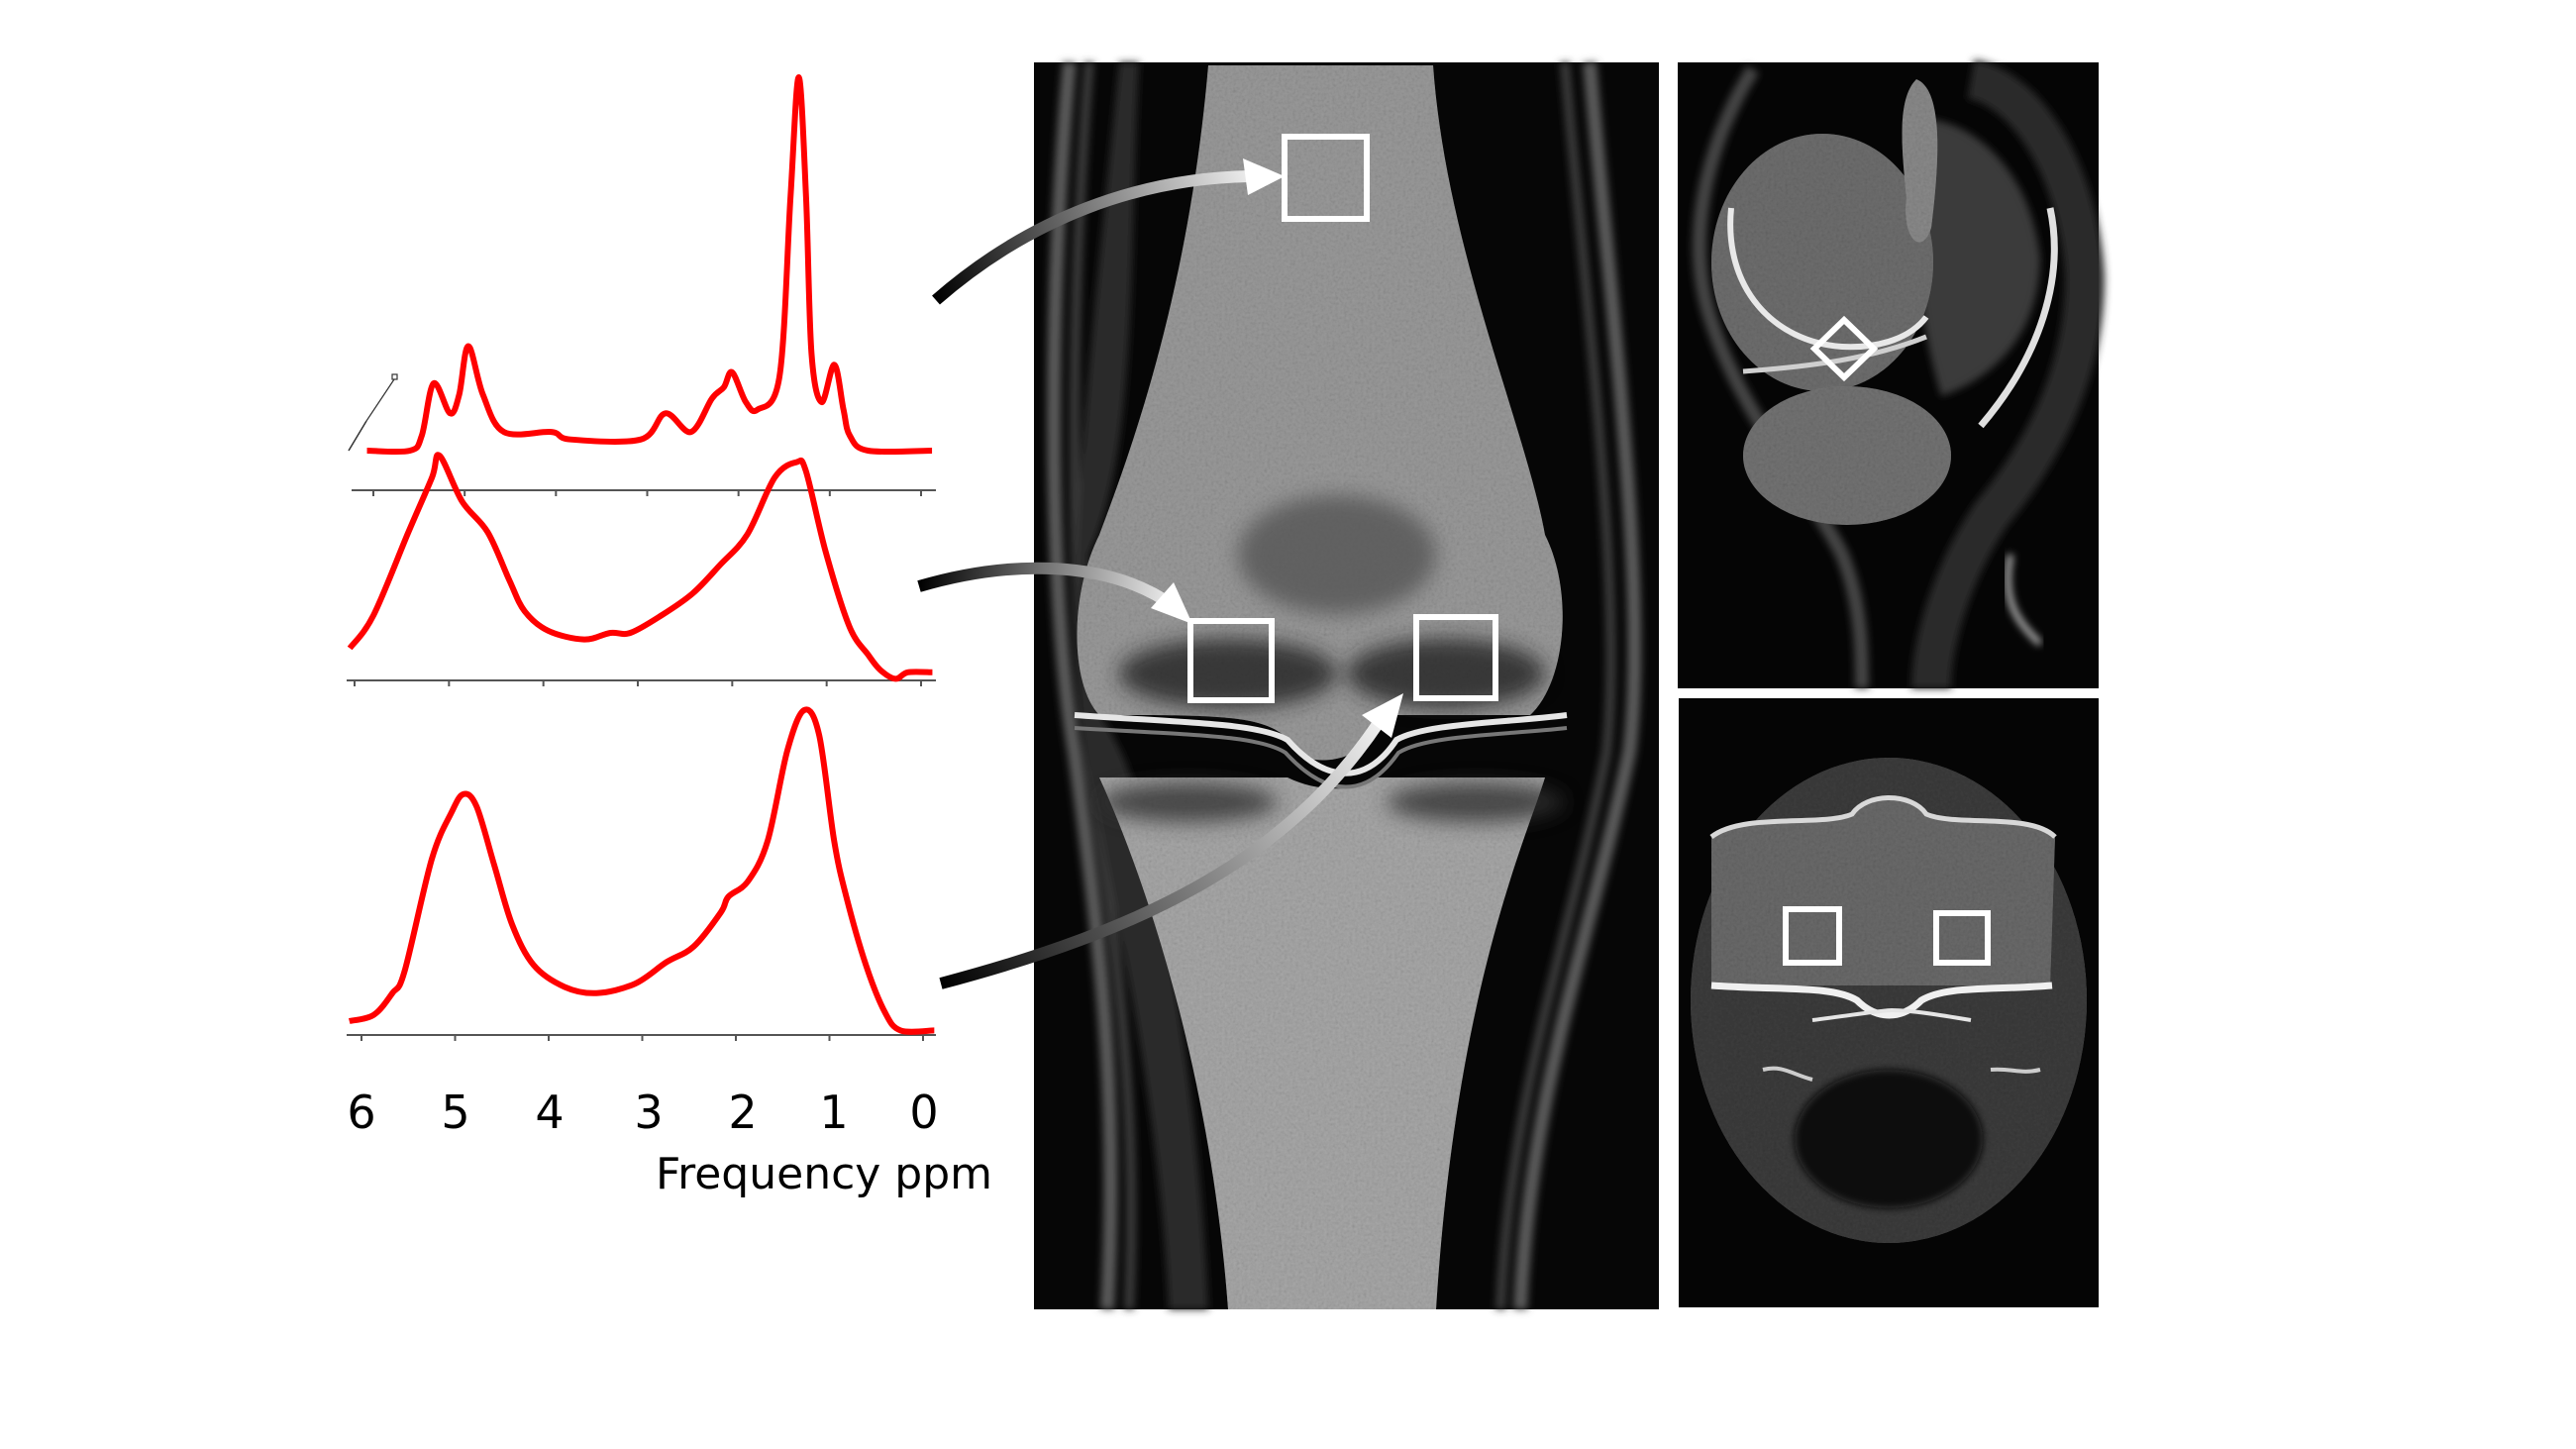 This screenshot has height=1449, width=2576. What do you see at coordinates (1889, 1002) in the screenshot?
I see `axial-knee-mri` at bounding box center [1889, 1002].